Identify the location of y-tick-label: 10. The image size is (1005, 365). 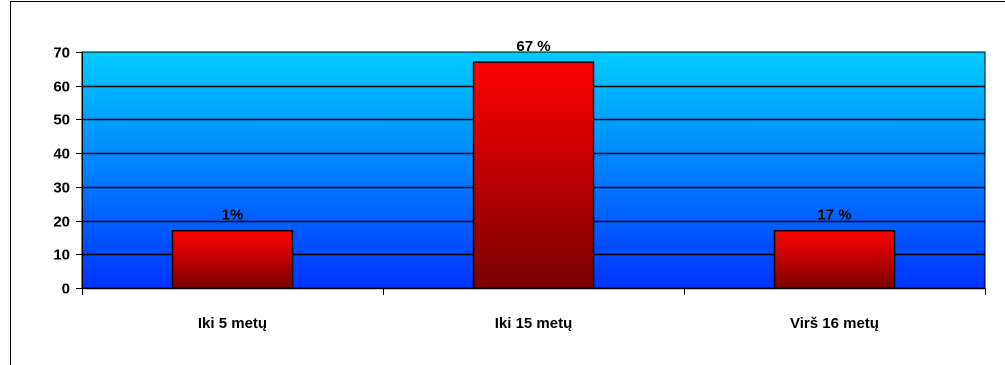
(61, 255).